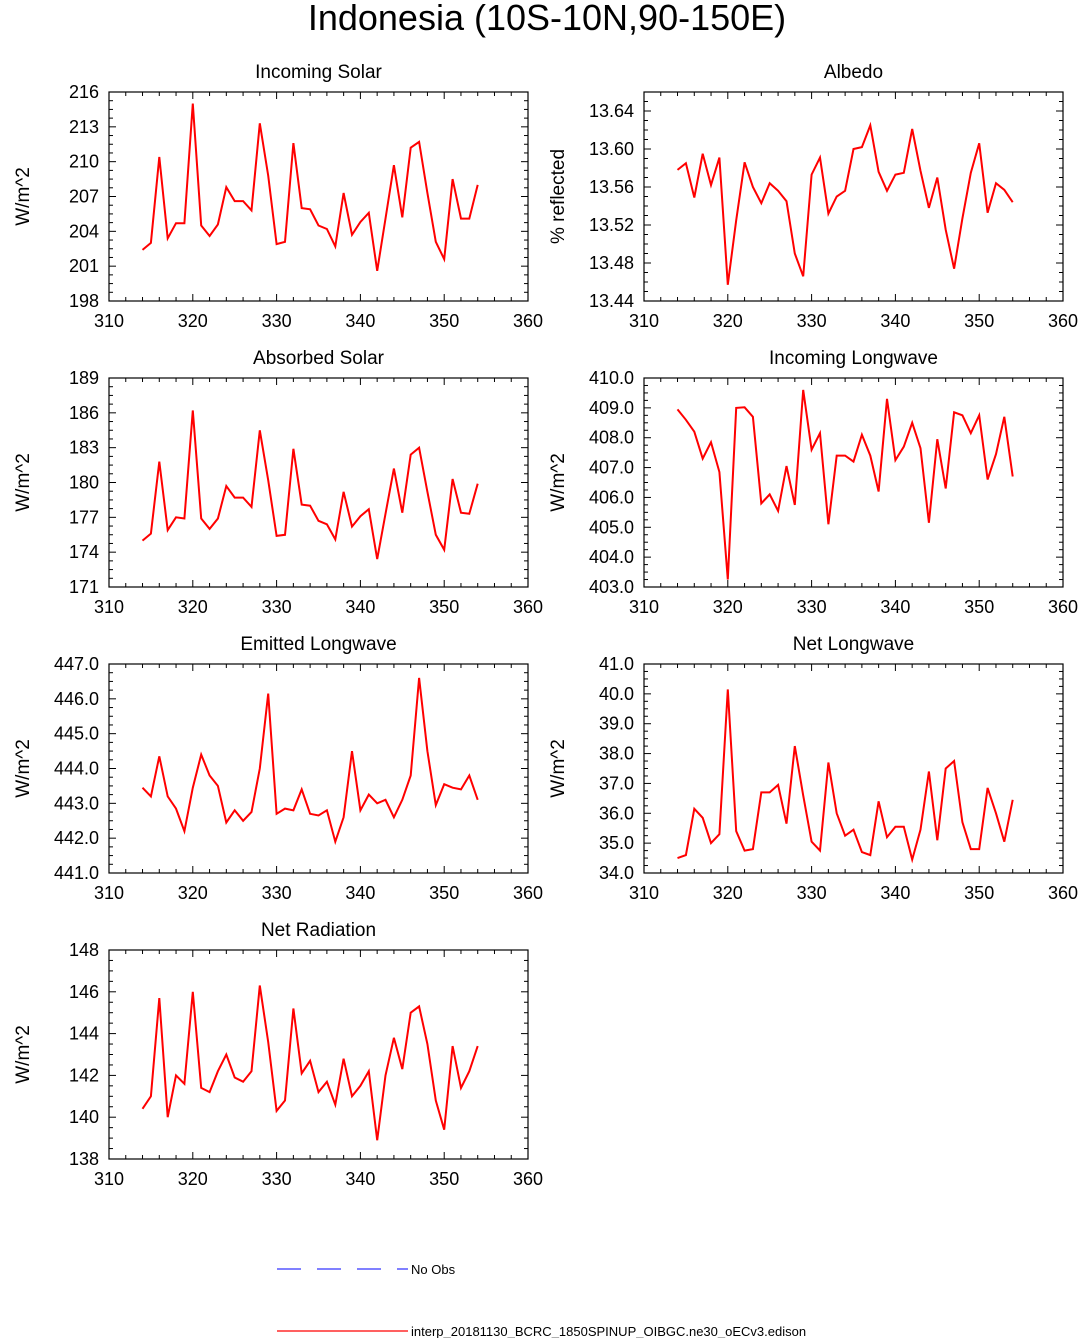 The width and height of the screenshot is (1078, 1338). Describe the element at coordinates (76, 873) in the screenshot. I see `y-tick-label: 441.0` at that location.